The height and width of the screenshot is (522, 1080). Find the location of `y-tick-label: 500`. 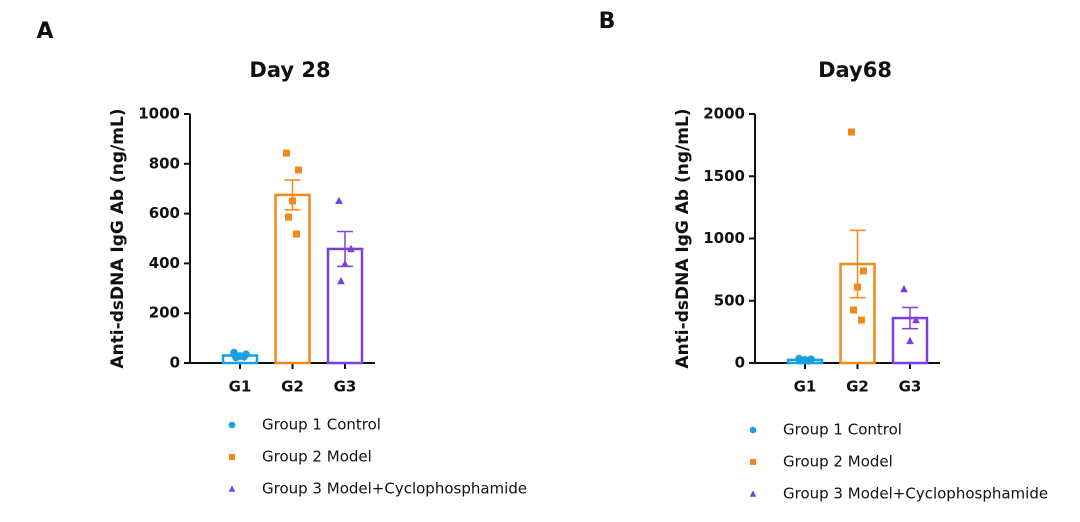

y-tick-label: 500 is located at coordinates (729, 300).